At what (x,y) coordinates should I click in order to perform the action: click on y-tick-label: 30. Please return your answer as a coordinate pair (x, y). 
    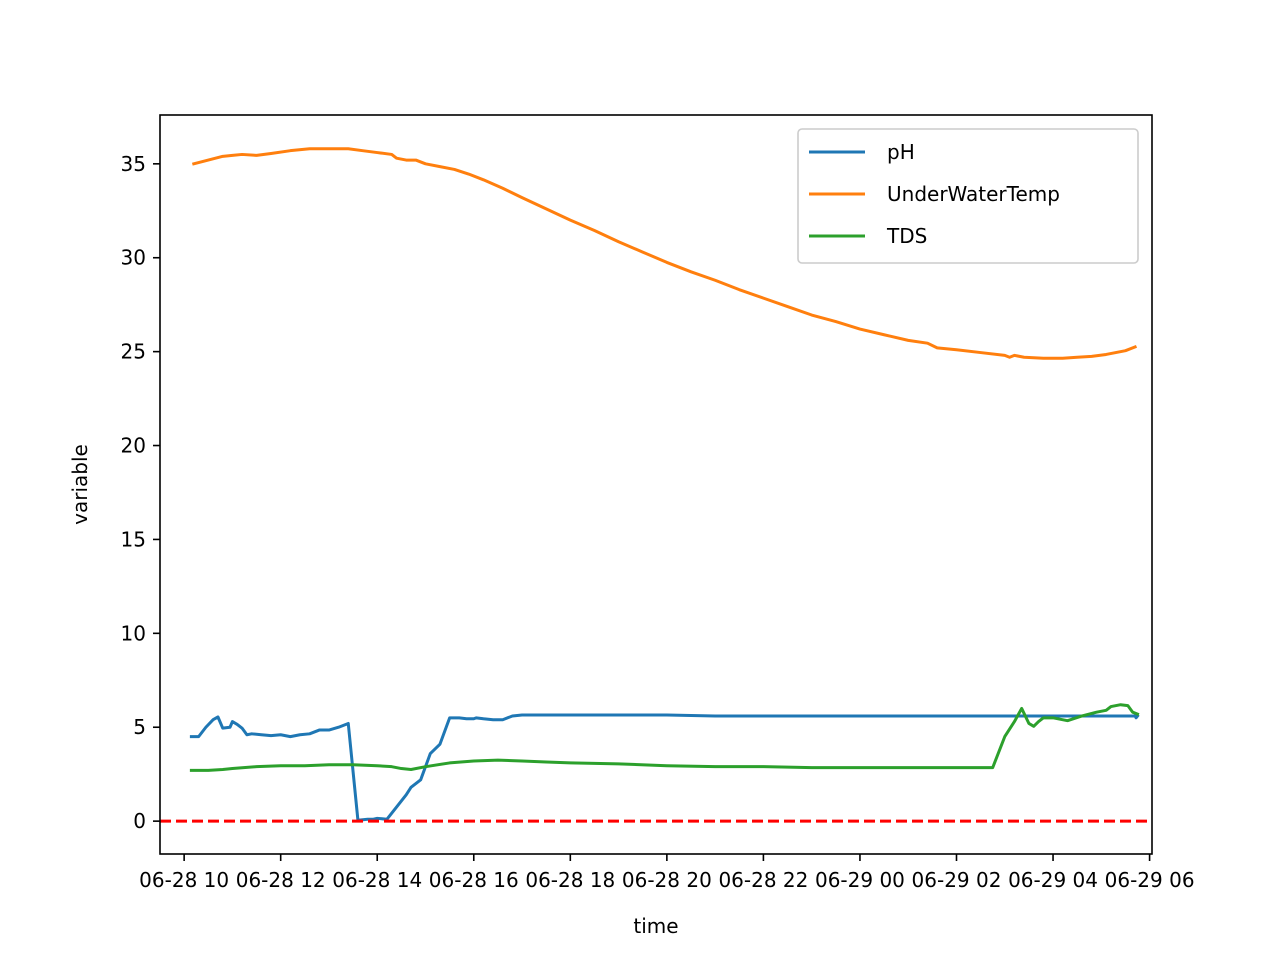
    Looking at the image, I should click on (133, 258).